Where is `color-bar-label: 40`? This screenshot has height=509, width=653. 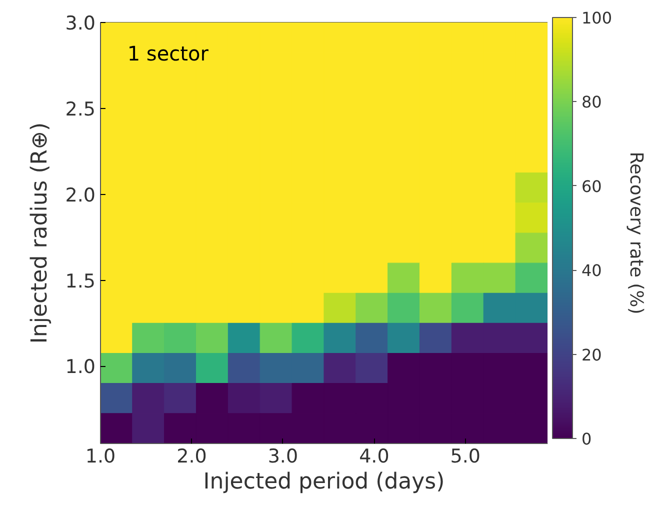 color-bar-label: 40 is located at coordinates (592, 270).